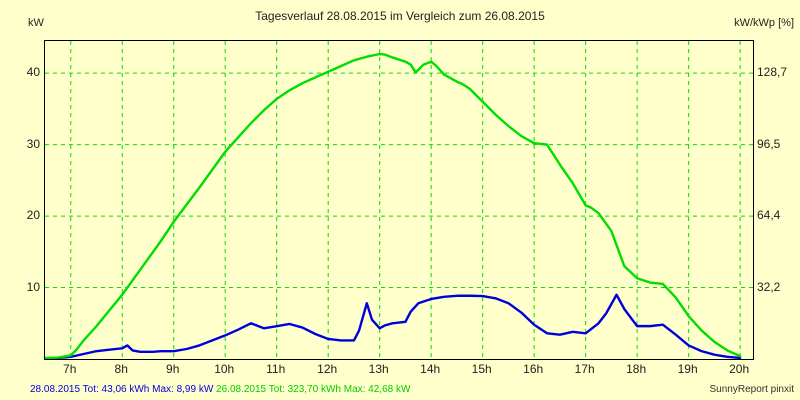 The image size is (800, 400). I want to click on y-axis-right-ticks: 32,2 64,4 96,5 128,7, so click(778, 200).